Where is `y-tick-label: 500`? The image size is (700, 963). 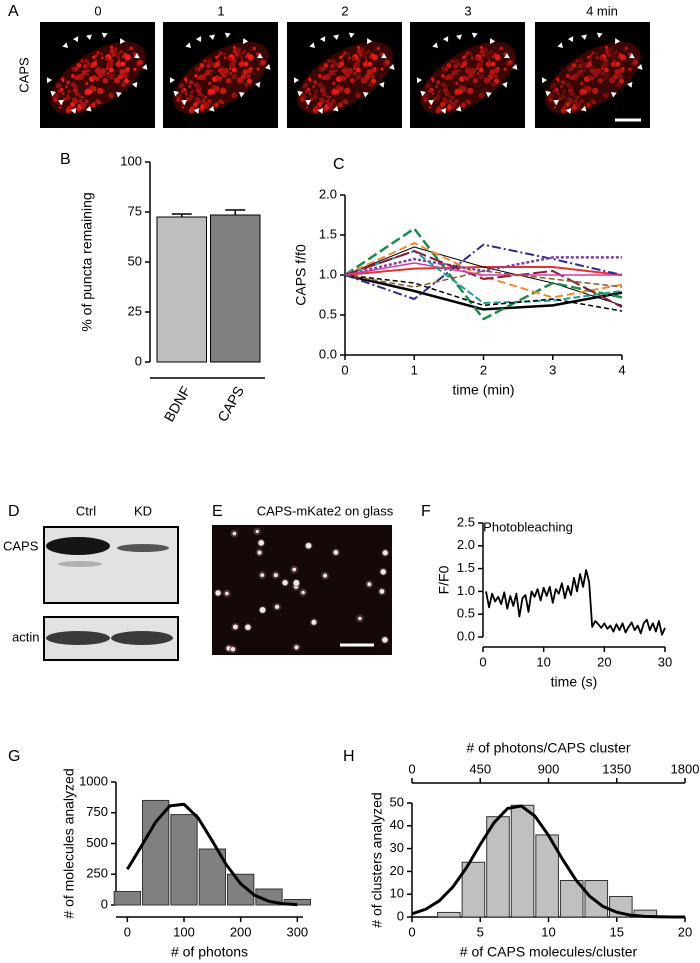
y-tick-label: 500 is located at coordinates (97, 842).